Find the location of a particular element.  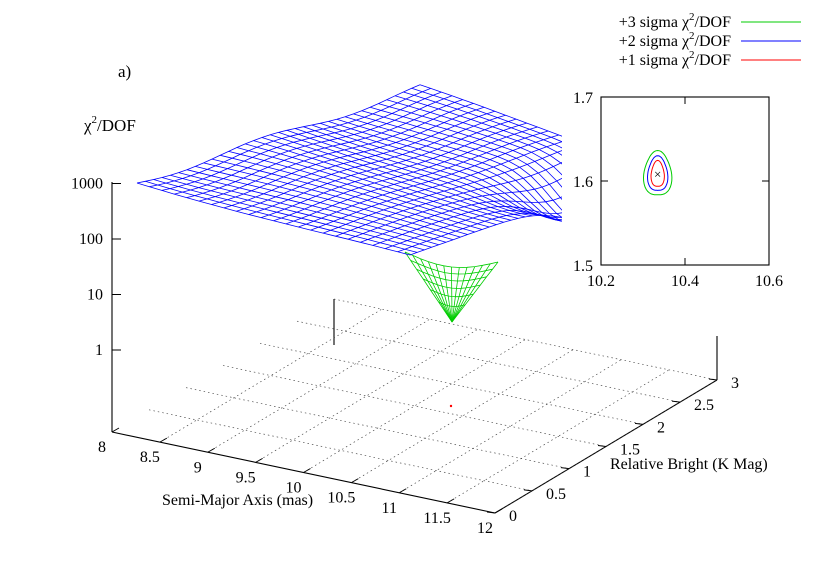

inset-x-tick-label: 10.6 is located at coordinates (769, 281).